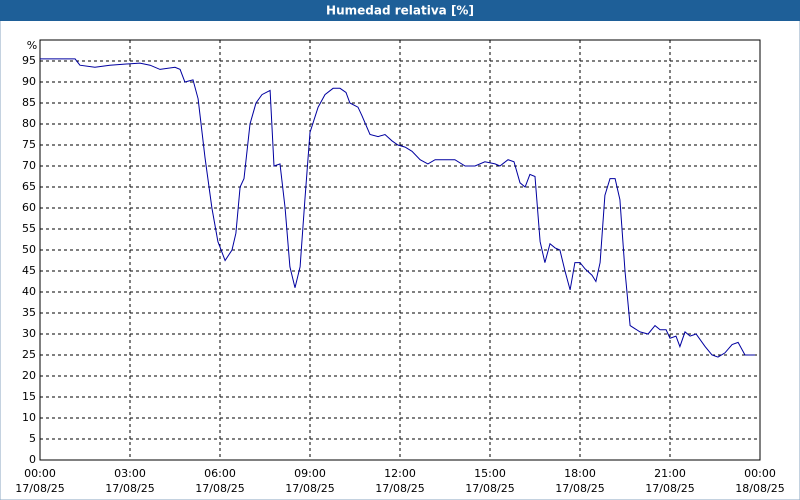 This screenshot has width=800, height=500. I want to click on y-tick-label: 65, so click(29, 186).